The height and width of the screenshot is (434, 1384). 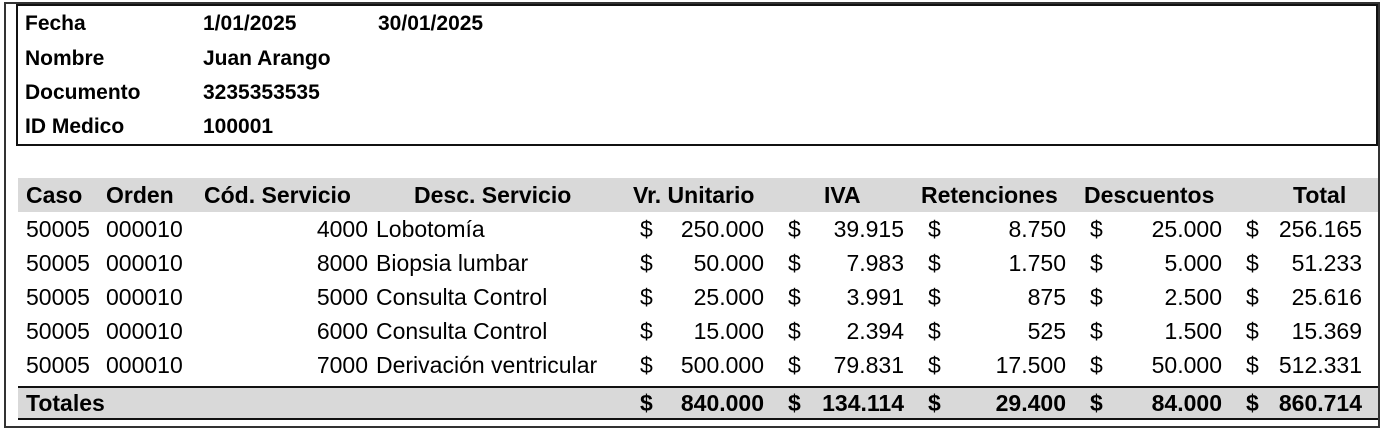 What do you see at coordinates (728, 297) in the screenshot?
I see `cell-vr-unitario: 25.000` at bounding box center [728, 297].